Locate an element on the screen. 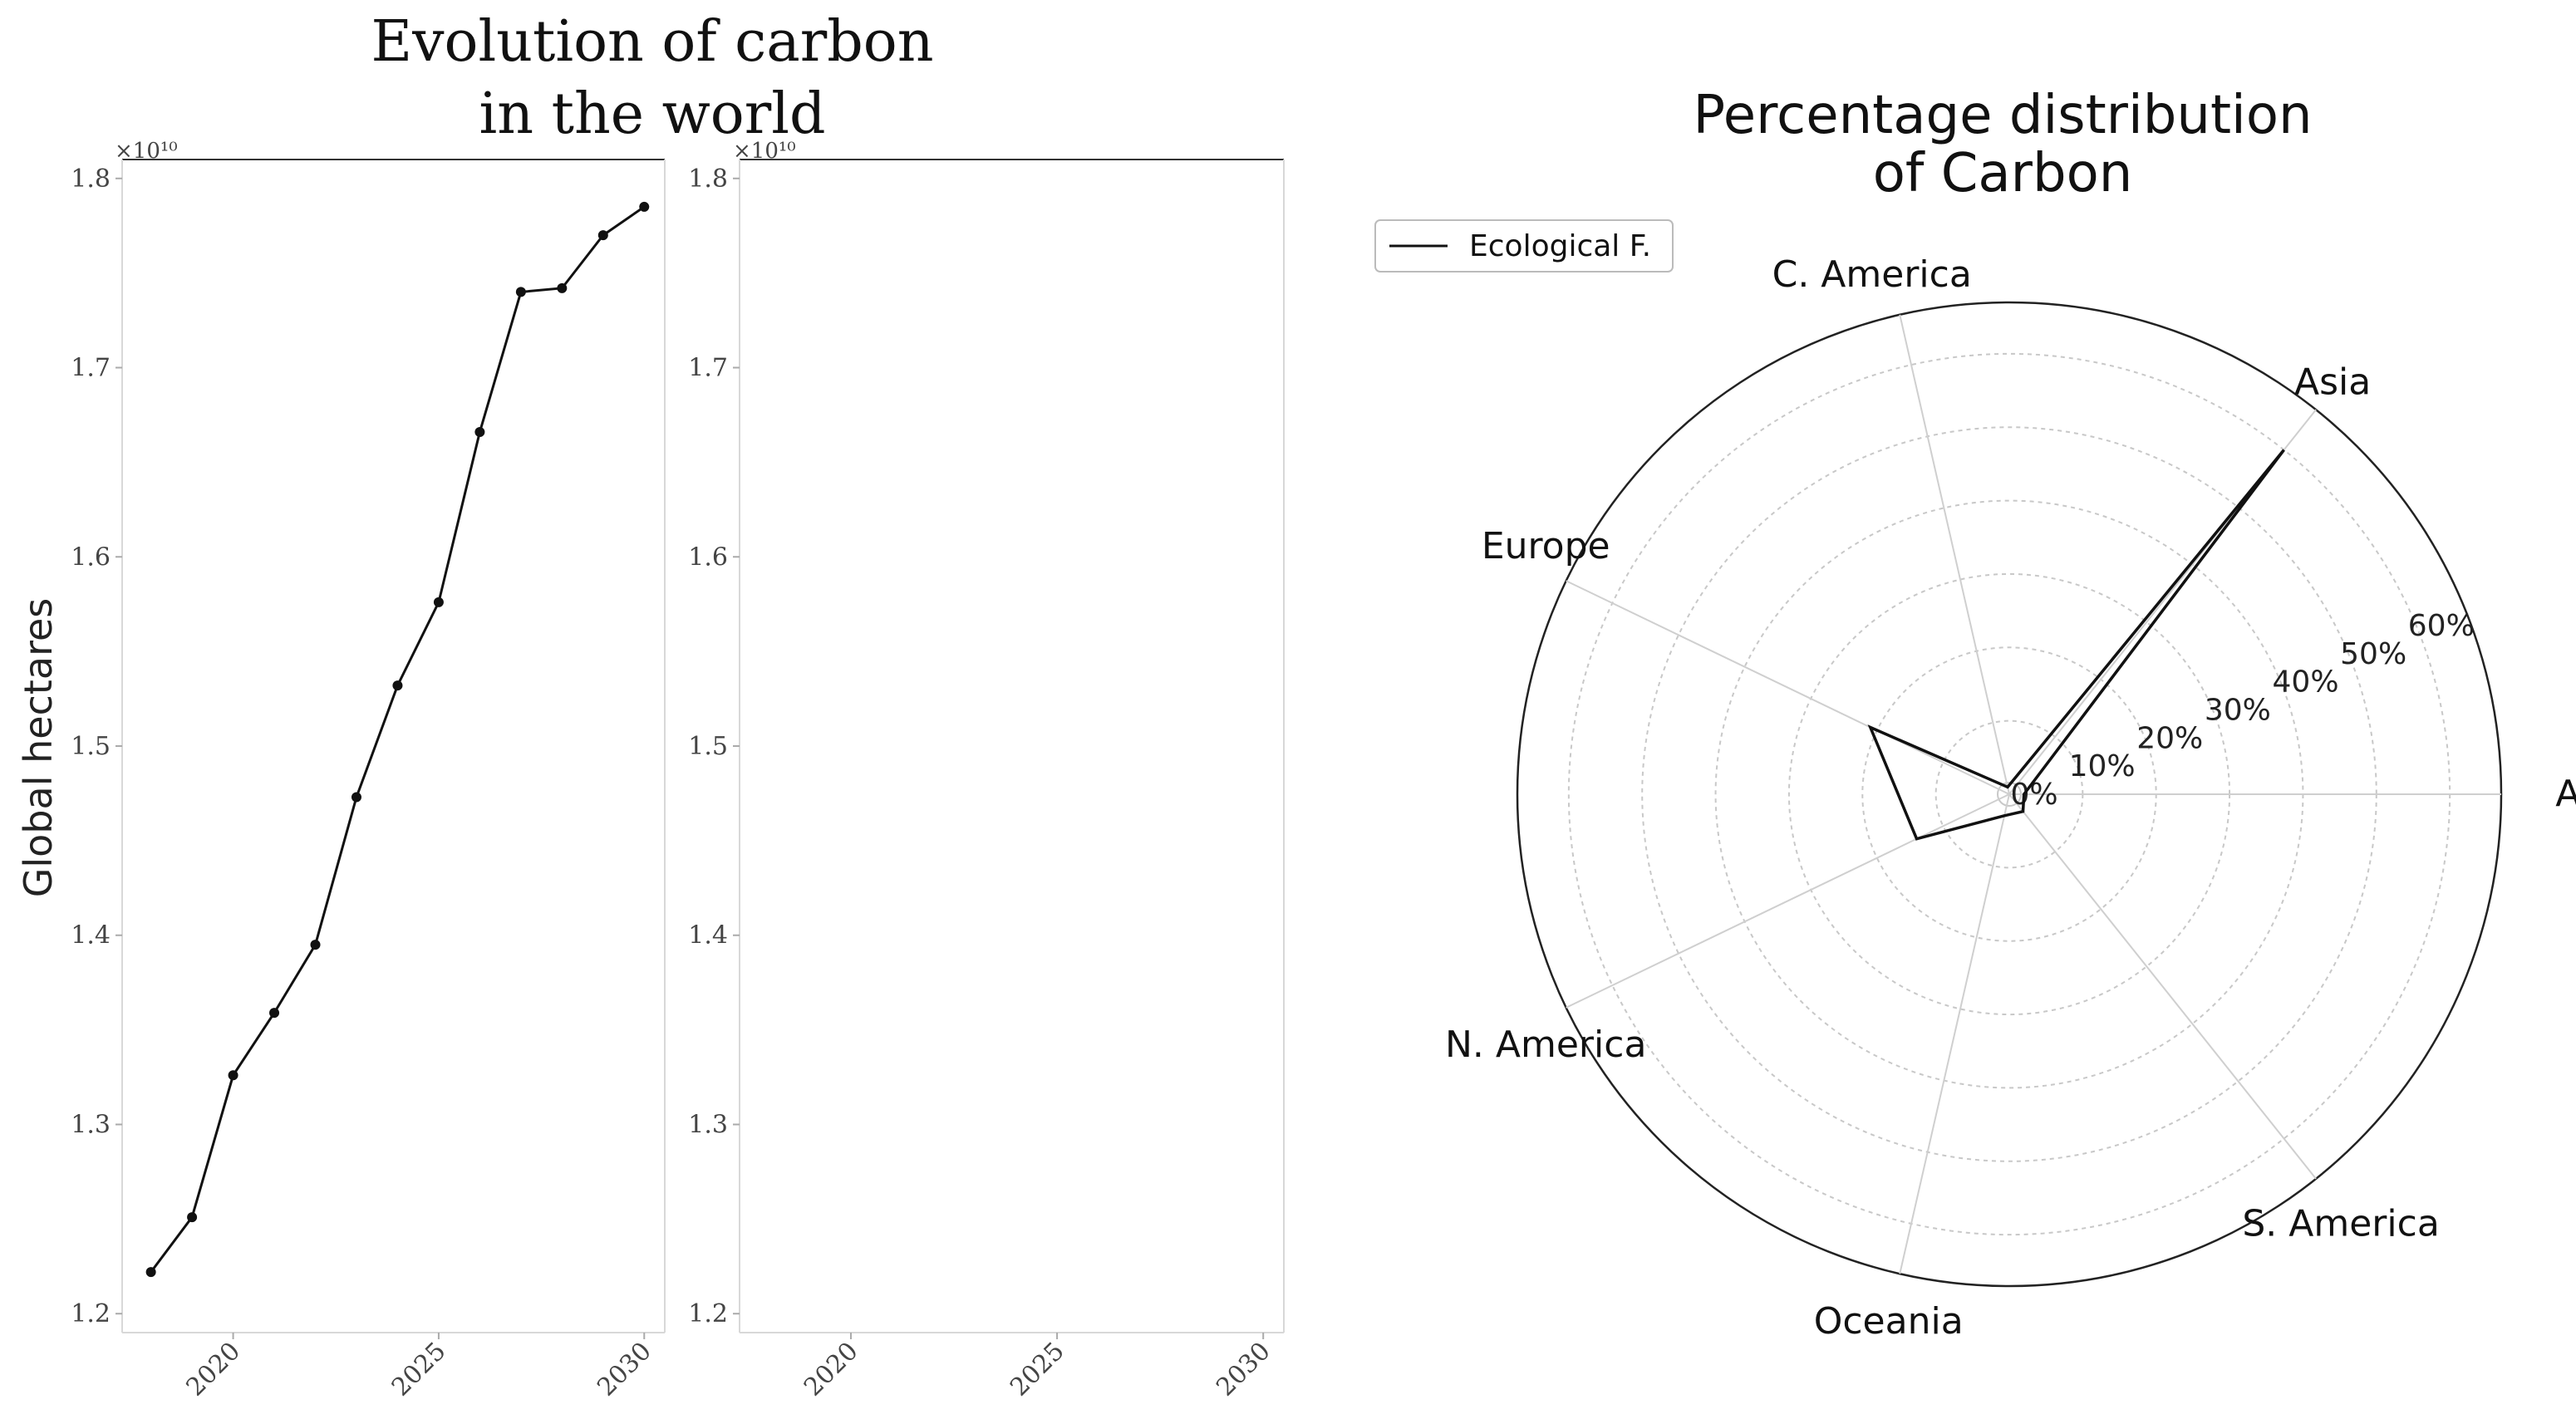 The image size is (2576, 1419). chart-title-line2: of Carbon is located at coordinates (2003, 173).